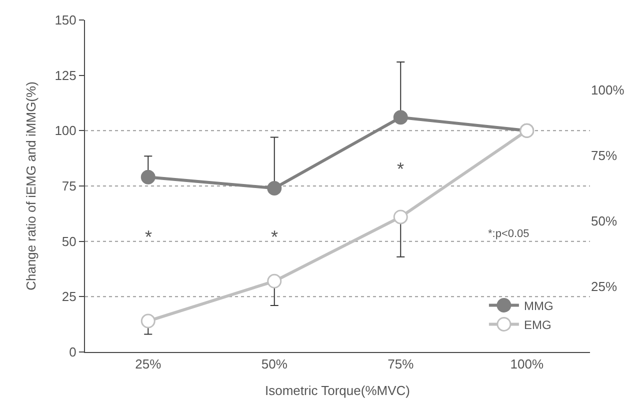 The image size is (639, 416). Describe the element at coordinates (604, 155) in the screenshot. I see `y2-tick-label: 75%` at that location.